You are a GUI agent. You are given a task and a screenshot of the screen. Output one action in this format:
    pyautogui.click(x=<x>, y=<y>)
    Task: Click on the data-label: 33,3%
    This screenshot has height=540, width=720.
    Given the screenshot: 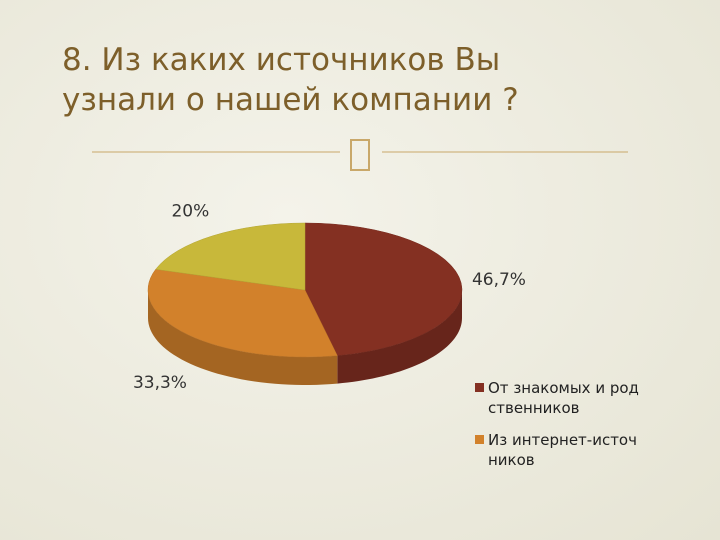 What is the action you would take?
    pyautogui.click(x=160, y=383)
    